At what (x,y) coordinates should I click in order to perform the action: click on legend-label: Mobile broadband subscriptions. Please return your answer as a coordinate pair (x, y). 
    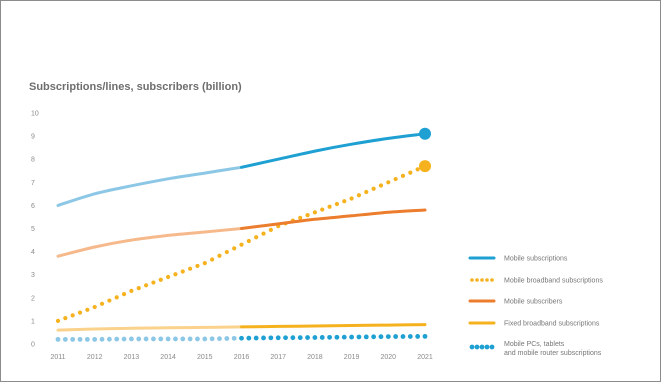
    Looking at the image, I should click on (553, 281).